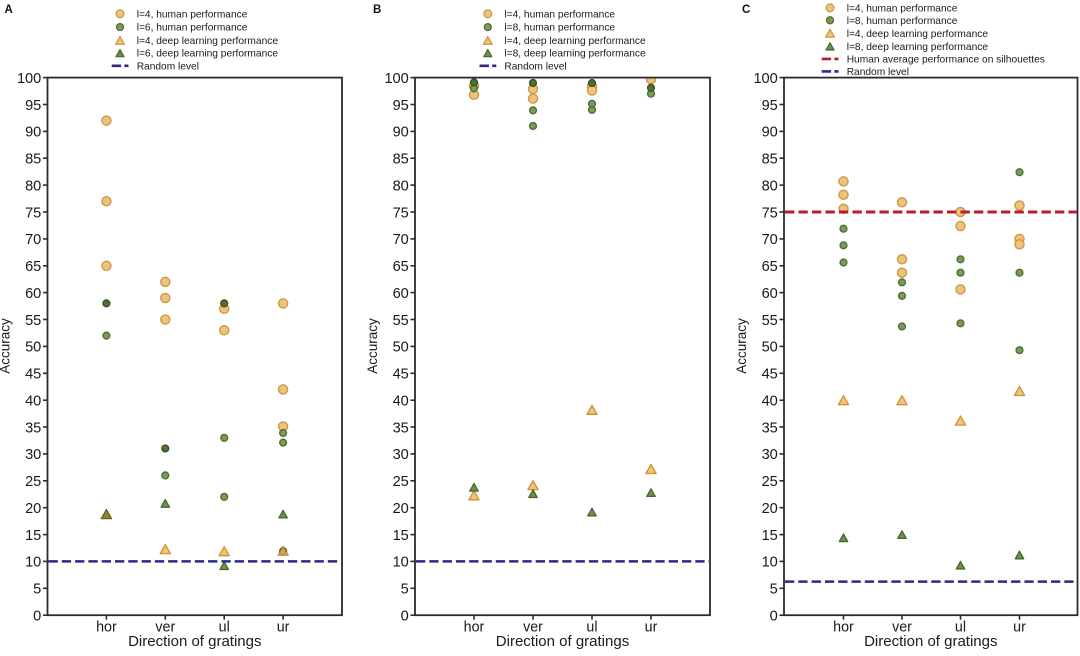  Describe the element at coordinates (377, 10) in the screenshot. I see `svg-text: B` at that location.